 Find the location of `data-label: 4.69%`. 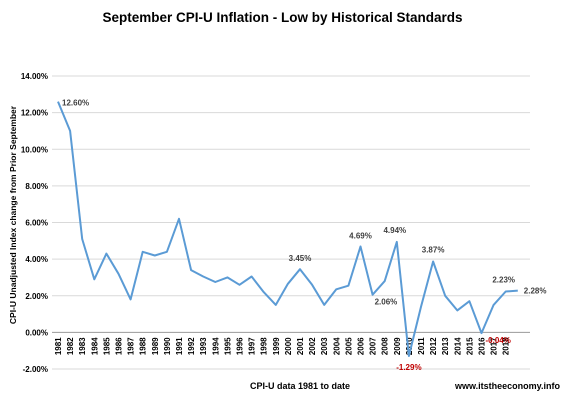

data-label: 4.69% is located at coordinates (360, 235).